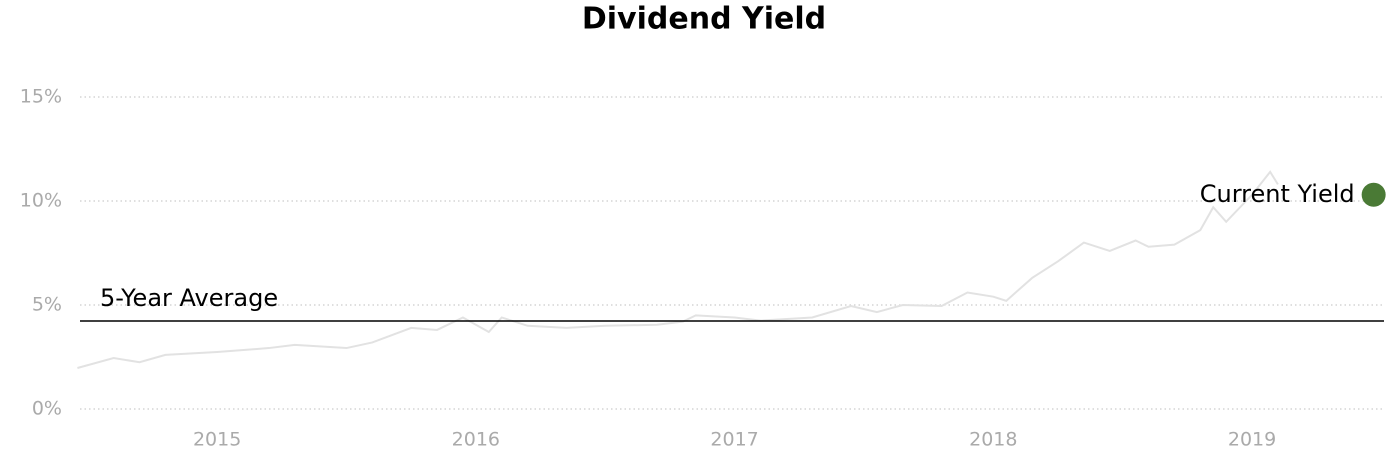 This screenshot has width=1392, height=462. Describe the element at coordinates (734, 440) in the screenshot. I see `x-tick-label: 2017` at that location.